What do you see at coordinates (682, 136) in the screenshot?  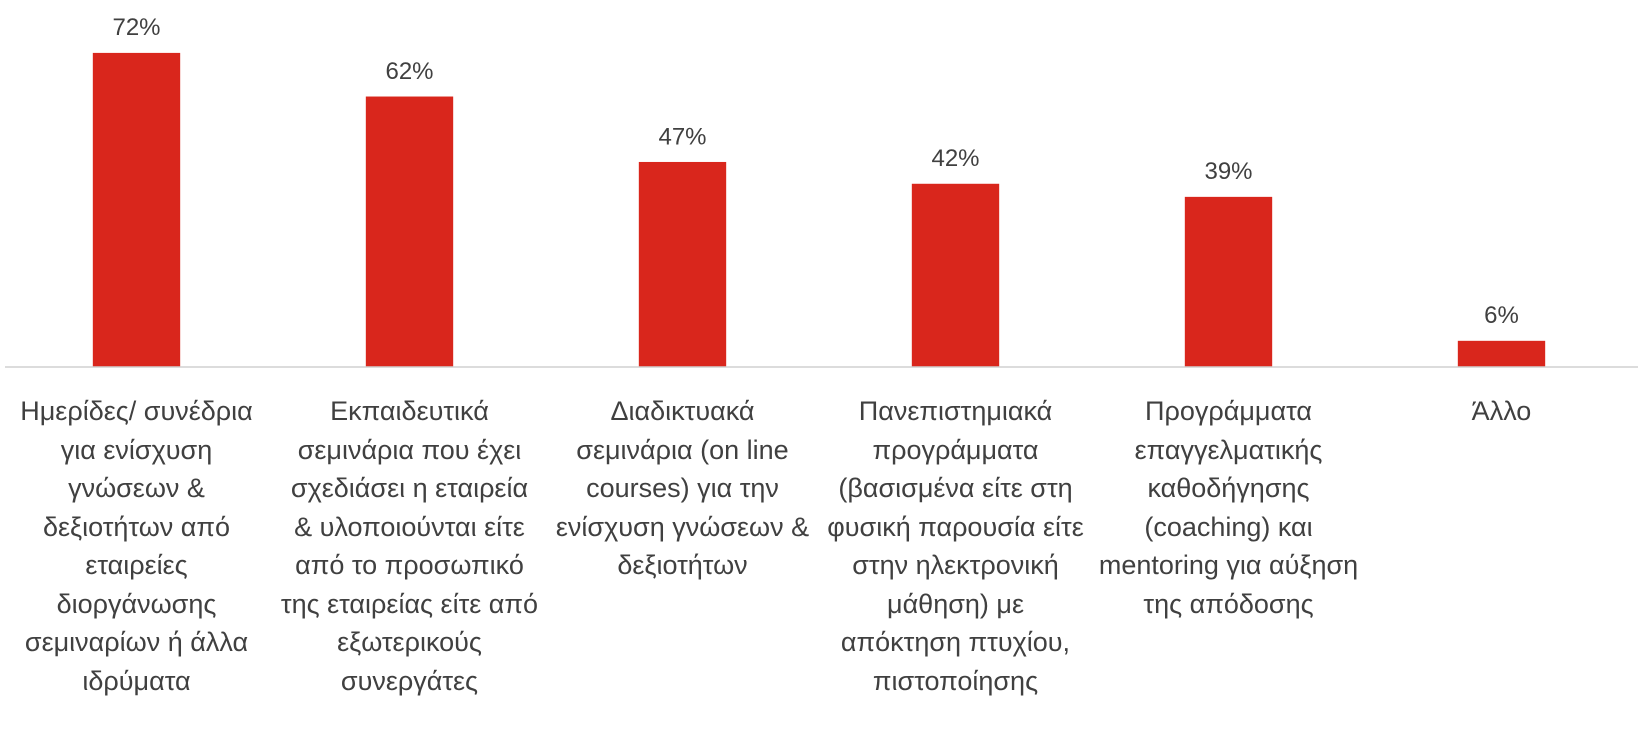 I see `value-label: 47%` at bounding box center [682, 136].